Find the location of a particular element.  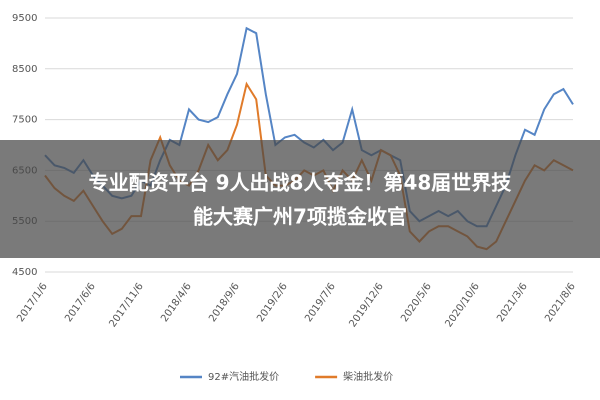

y-tick-label: 9500 is located at coordinates (24, 18).